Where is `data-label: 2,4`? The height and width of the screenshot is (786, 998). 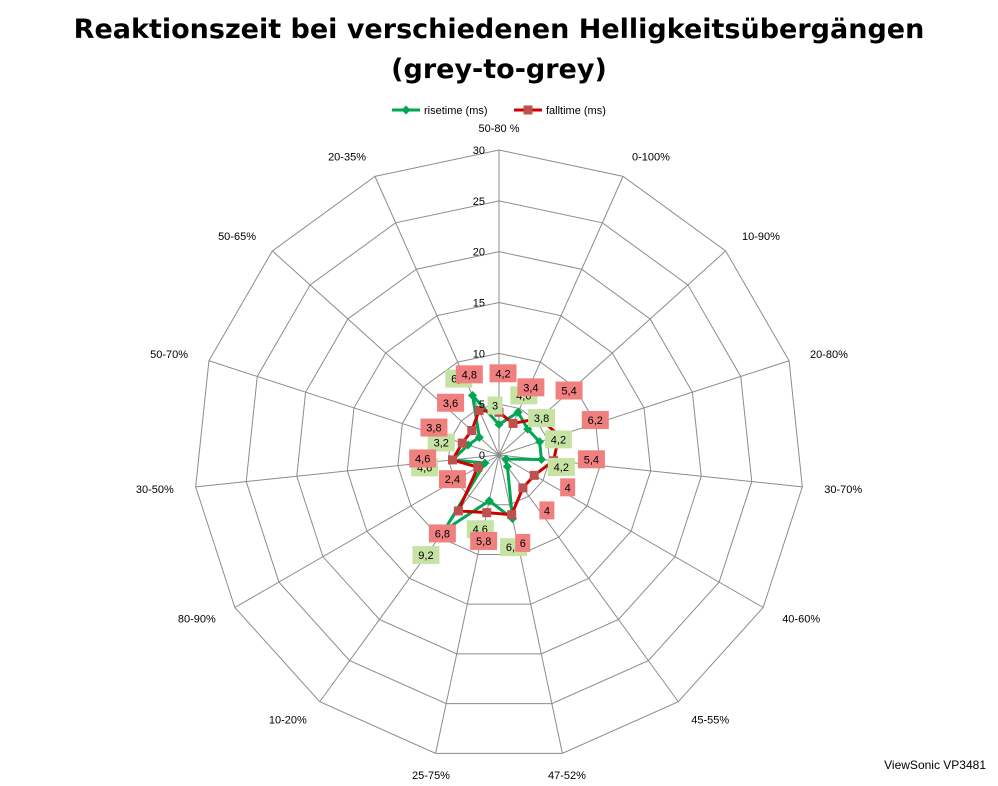
data-label: 2,4 is located at coordinates (452, 480).